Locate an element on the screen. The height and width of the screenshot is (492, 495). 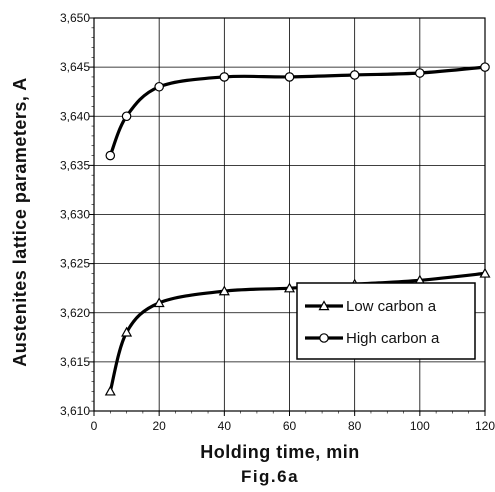
y-tick-label: 3,615 is located at coordinates (75, 362).